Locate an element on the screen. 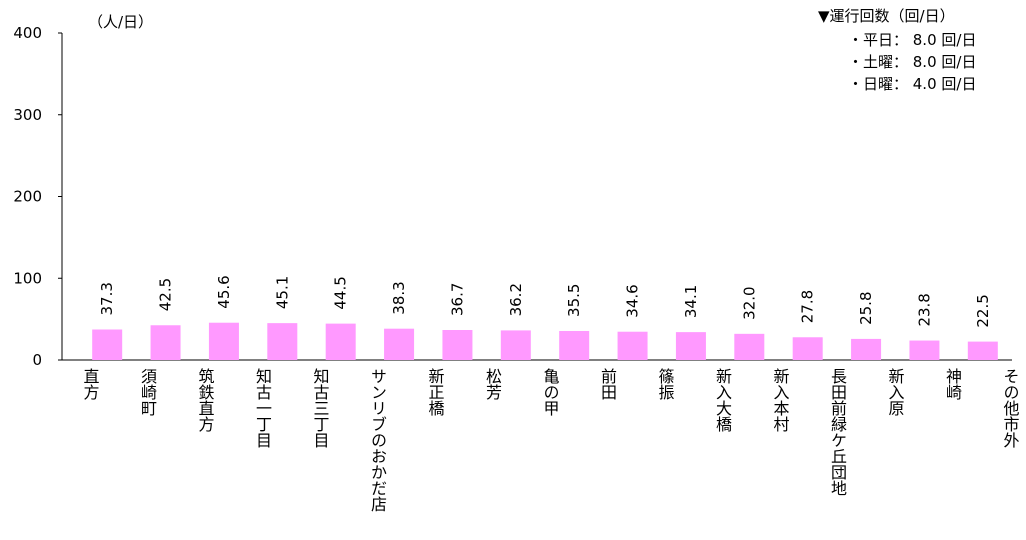 This screenshot has width=1026, height=540. x-tick-label: 亀の甲 is located at coordinates (550, 392).